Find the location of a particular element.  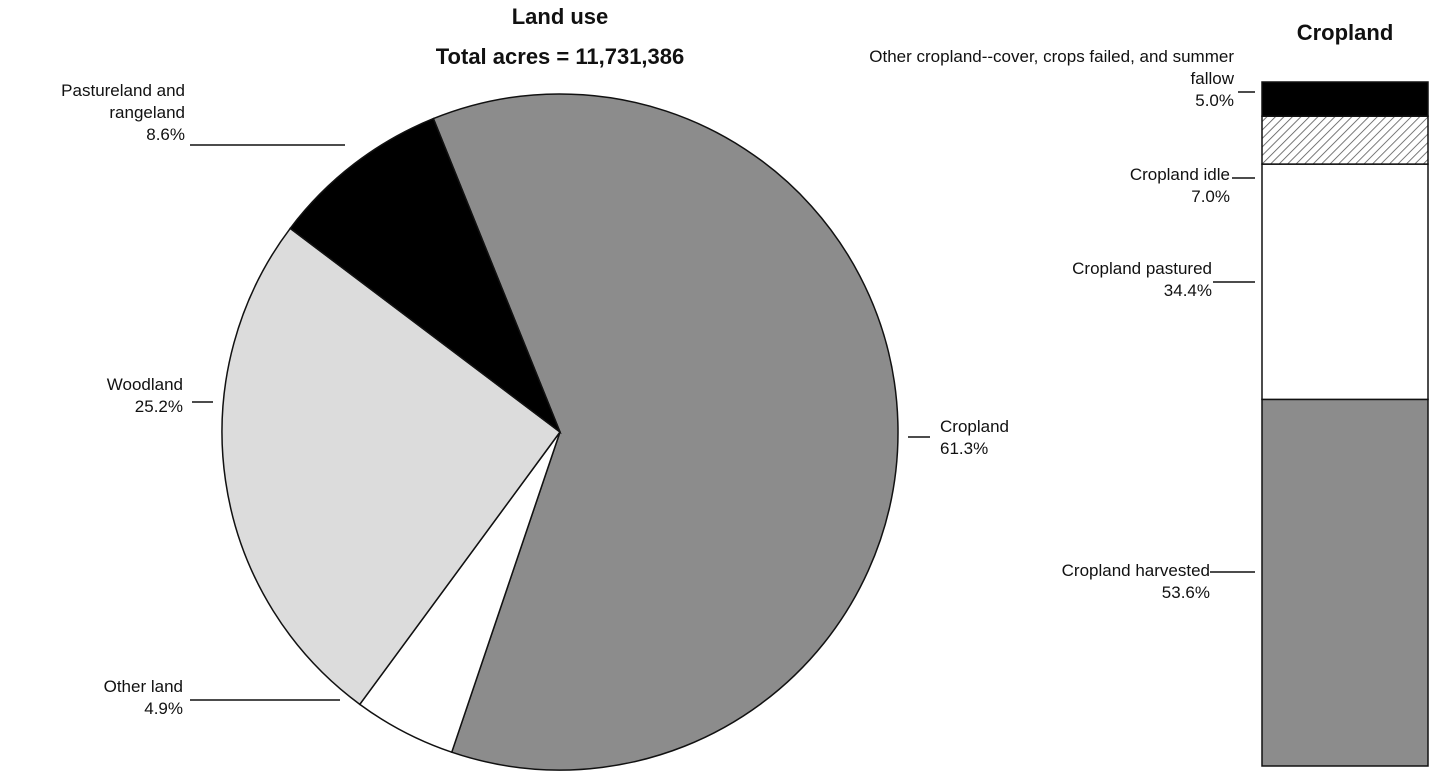

label-name: Cropland is located at coordinates (974, 426).